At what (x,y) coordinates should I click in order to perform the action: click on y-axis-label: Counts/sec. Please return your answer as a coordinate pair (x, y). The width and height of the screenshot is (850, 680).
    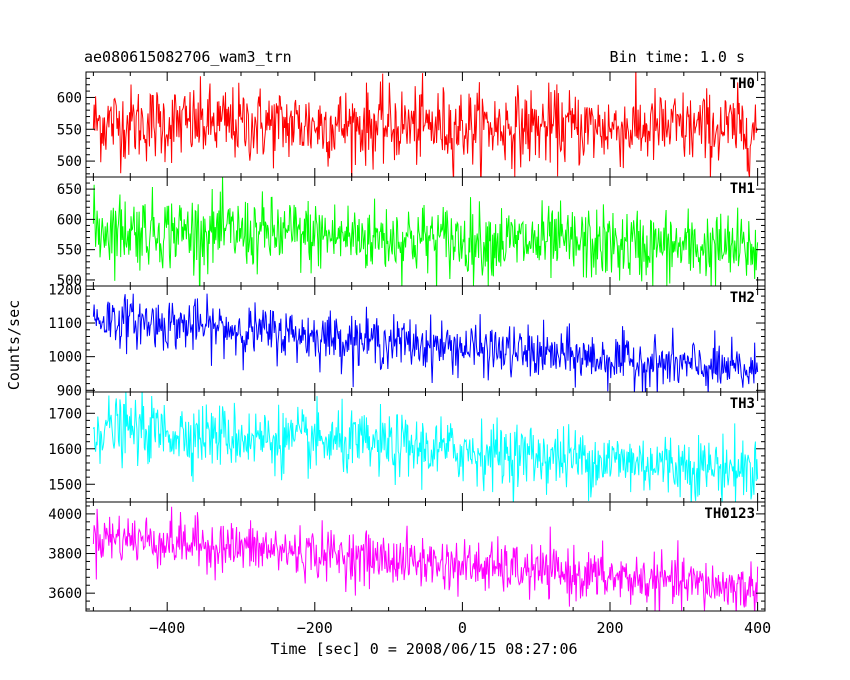
    Looking at the image, I should click on (14, 345).